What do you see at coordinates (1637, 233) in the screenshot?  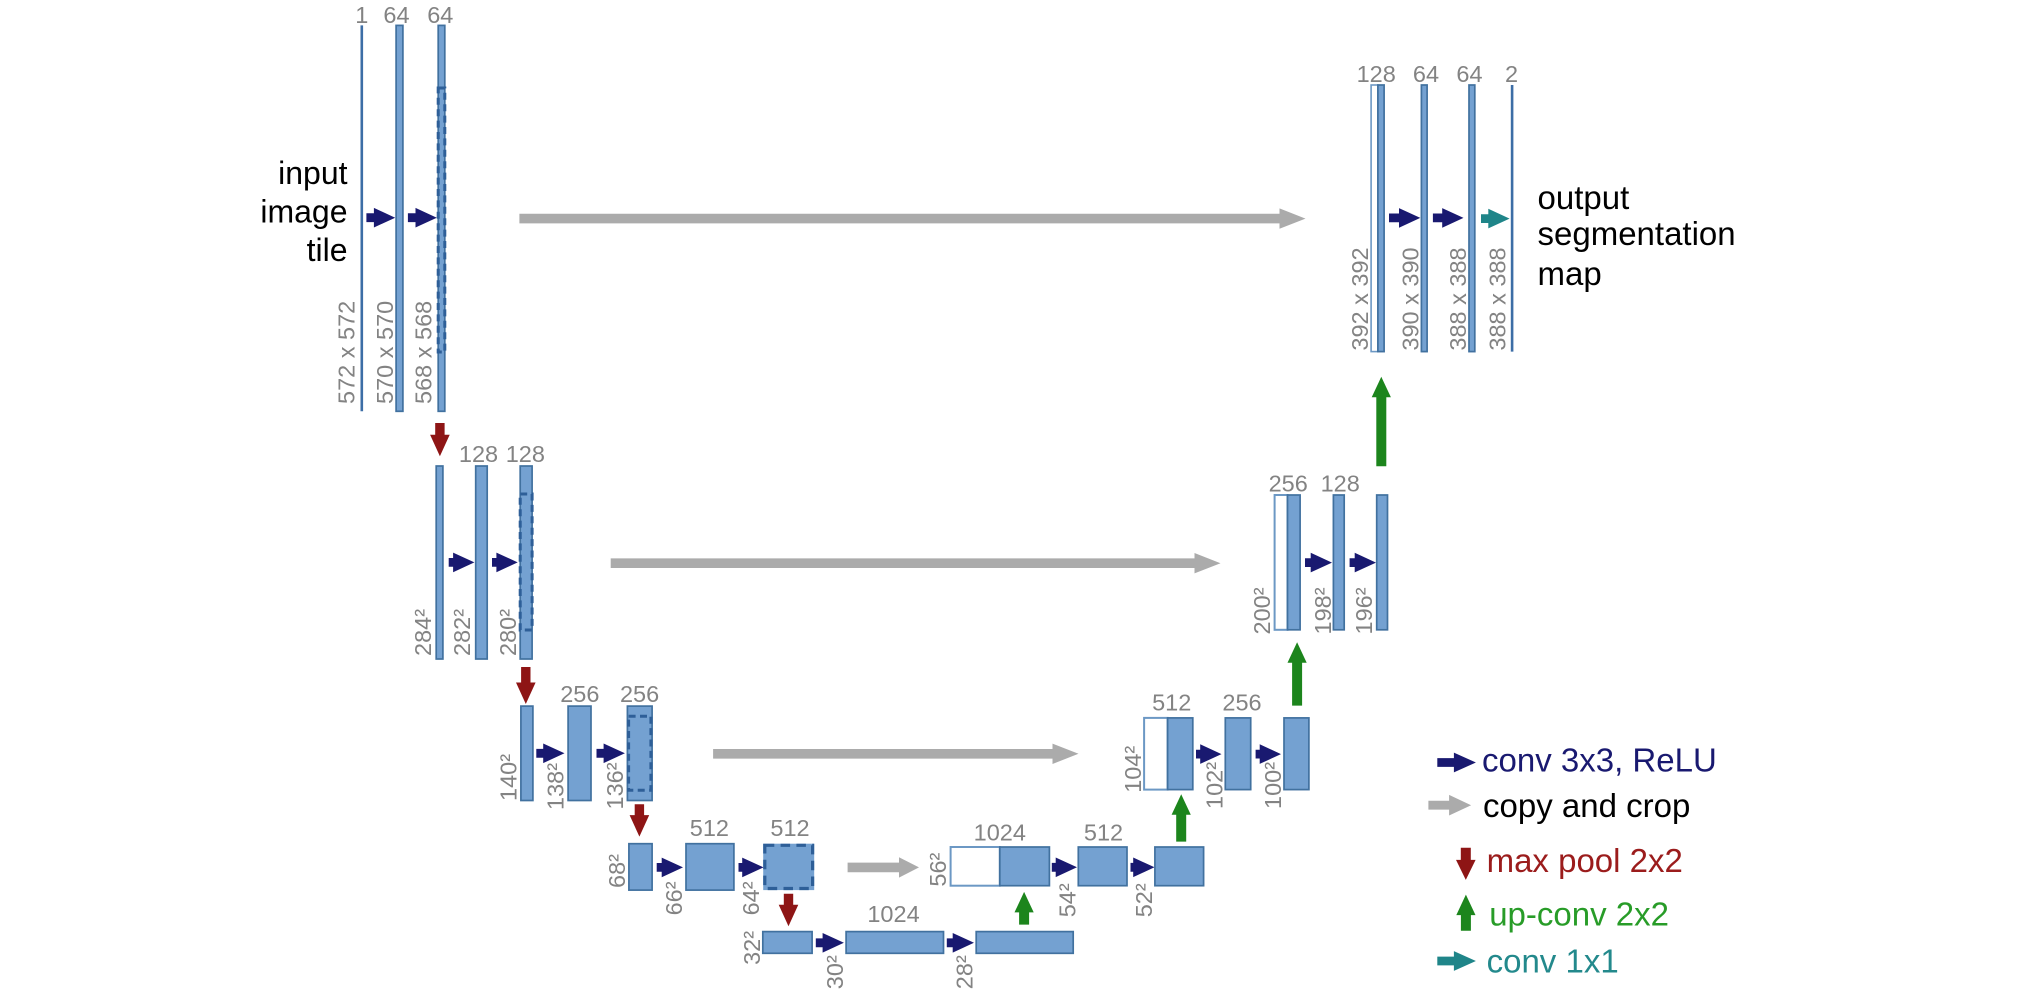 I see `svg-text: segmentation` at bounding box center [1637, 233].